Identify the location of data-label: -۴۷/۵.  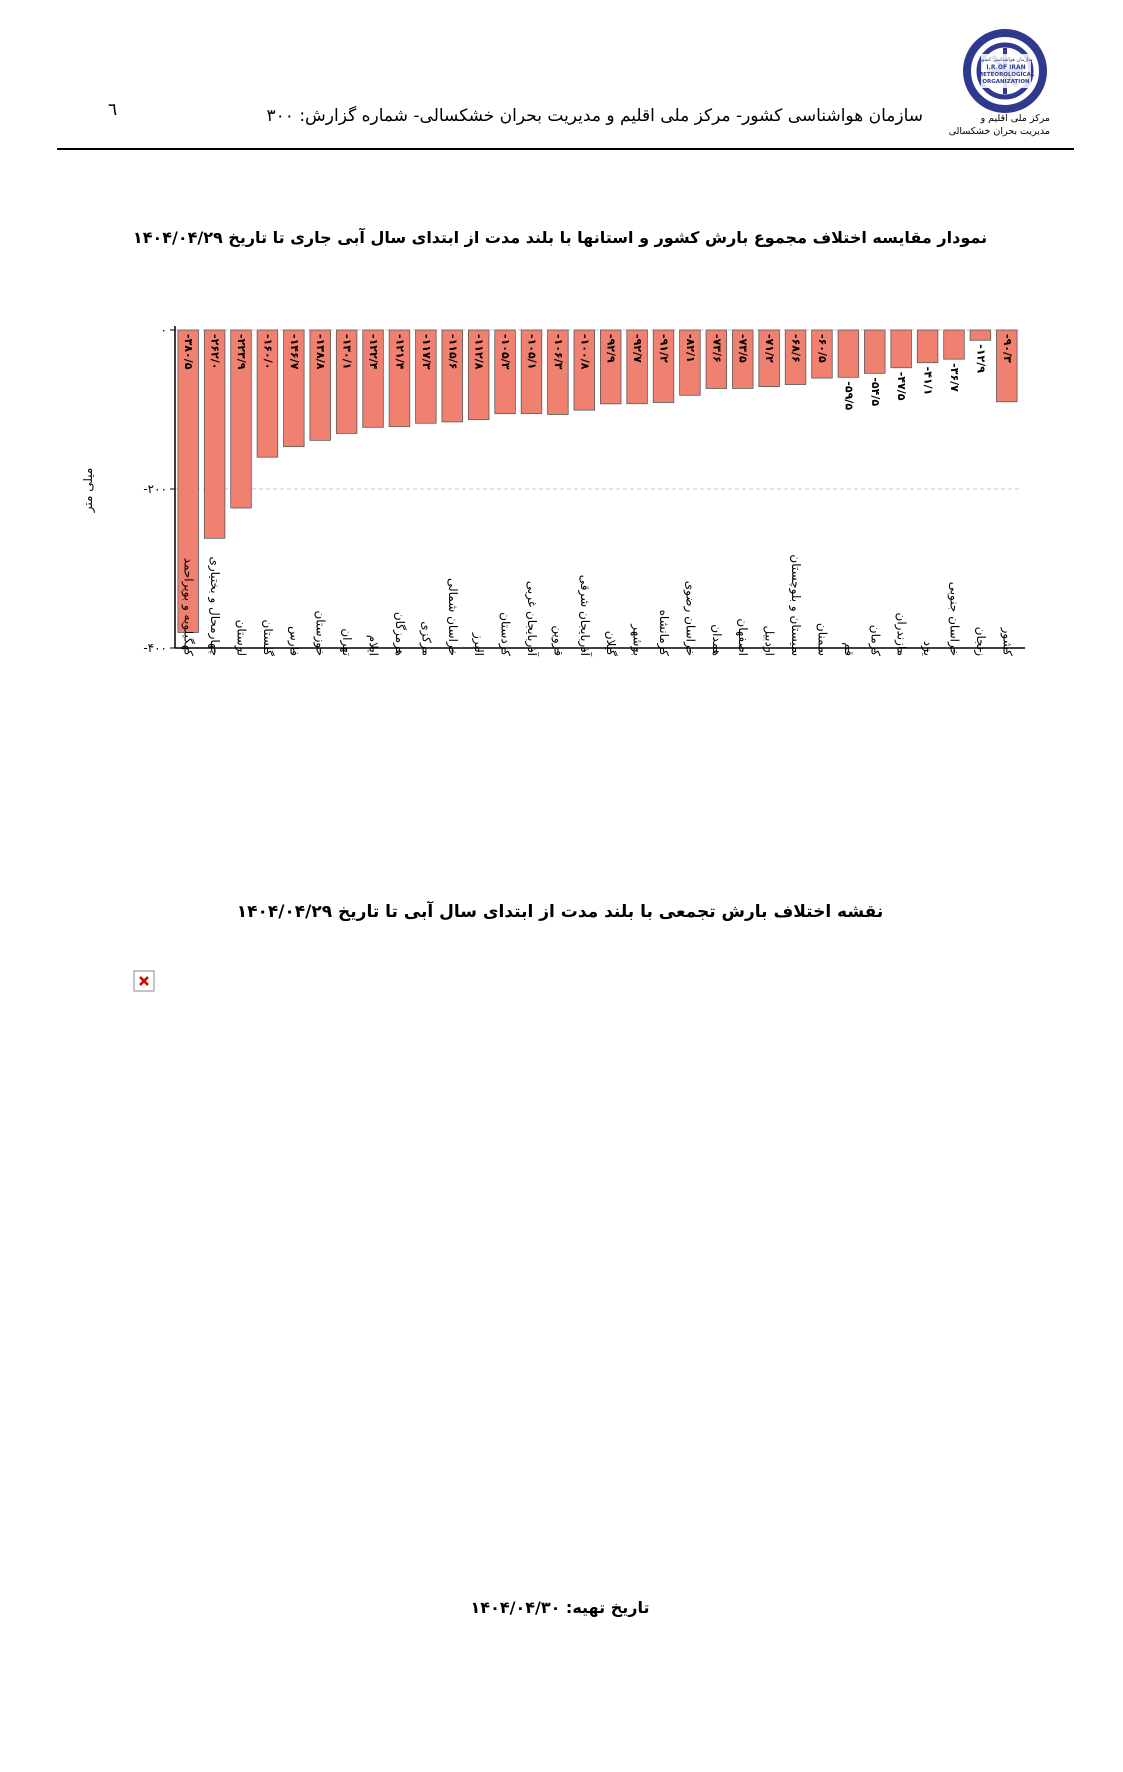
(901, 386).